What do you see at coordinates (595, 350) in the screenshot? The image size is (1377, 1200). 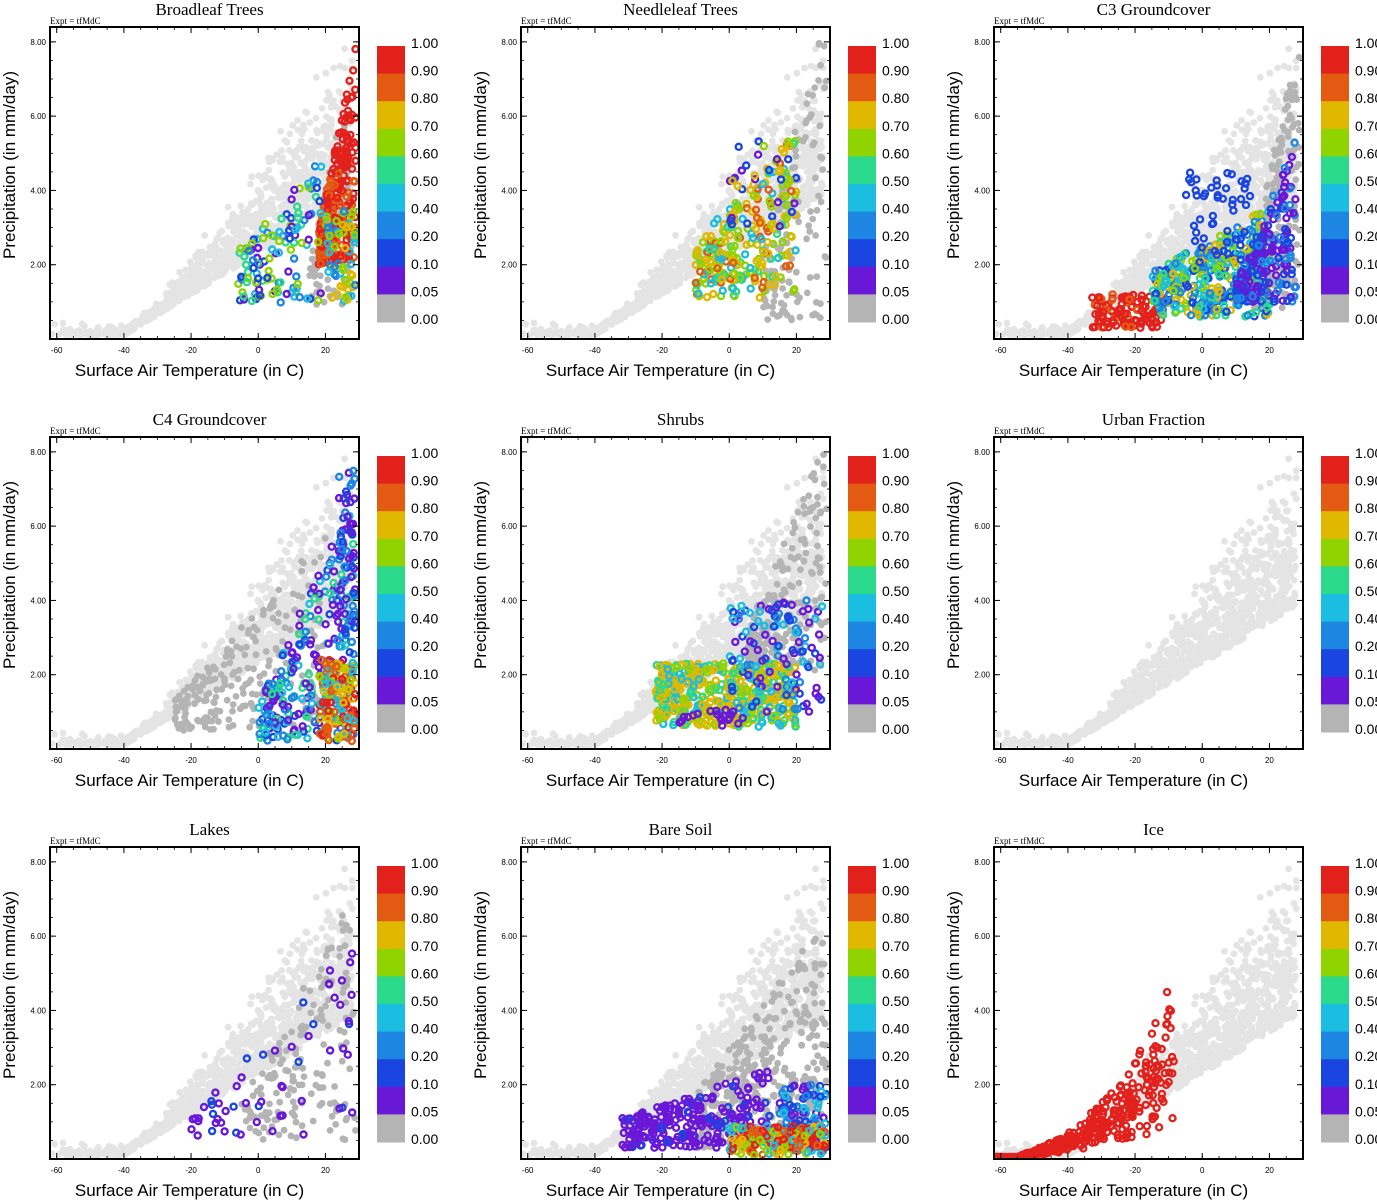 I see `x-tick-label: -40` at bounding box center [595, 350].